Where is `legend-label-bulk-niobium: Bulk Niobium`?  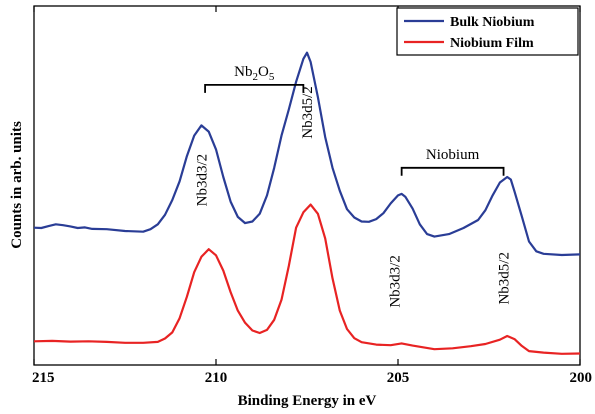
legend-label-bulk-niobium: Bulk Niobium is located at coordinates (492, 22).